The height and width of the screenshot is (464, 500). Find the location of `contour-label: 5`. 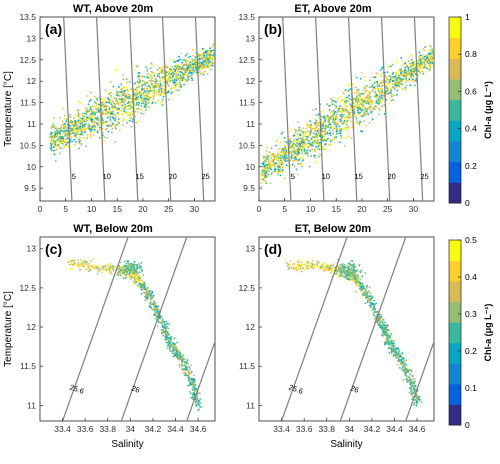

contour-label: 5 is located at coordinates (293, 176).